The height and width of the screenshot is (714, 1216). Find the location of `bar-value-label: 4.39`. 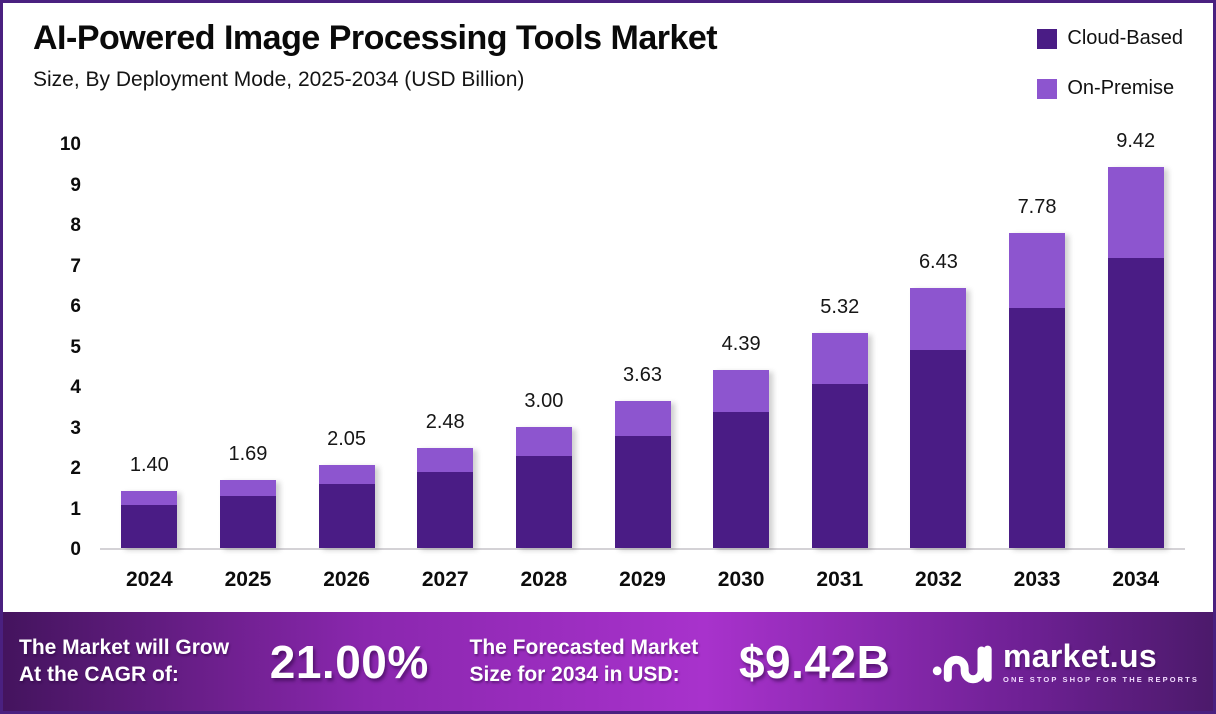

bar-value-label: 4.39 is located at coordinates (741, 344).